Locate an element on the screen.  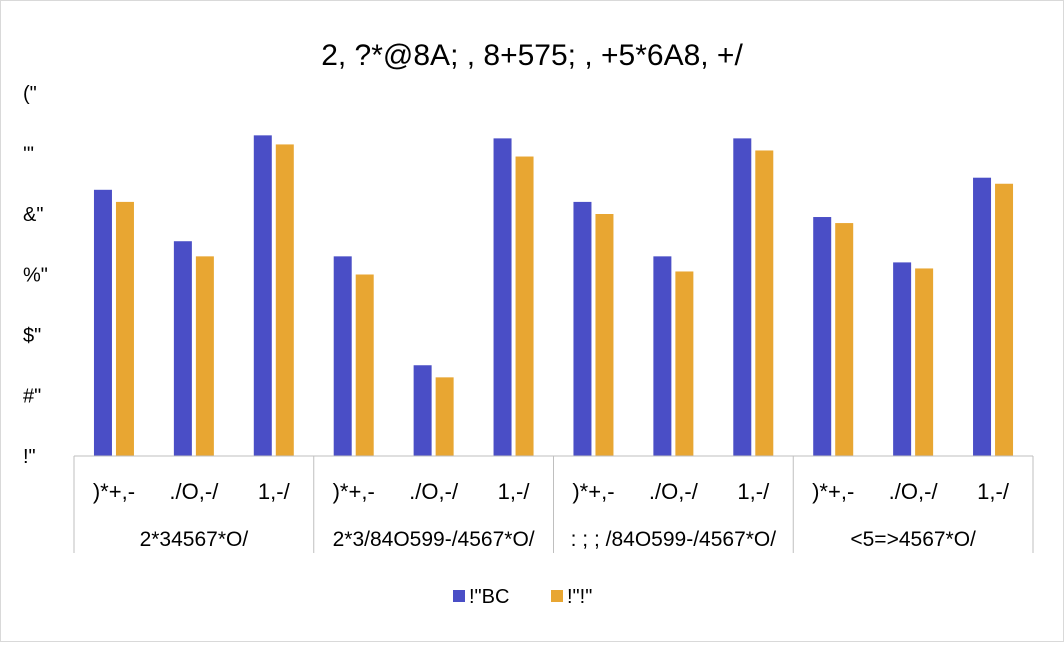
x-group-label: <5=>4567*O/ is located at coordinates (913, 539).